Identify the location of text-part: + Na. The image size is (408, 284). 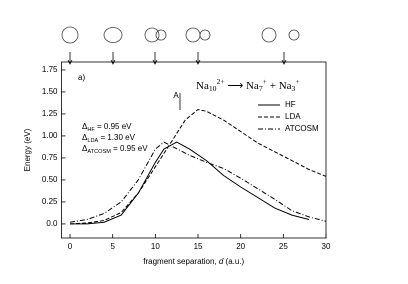
(279, 86).